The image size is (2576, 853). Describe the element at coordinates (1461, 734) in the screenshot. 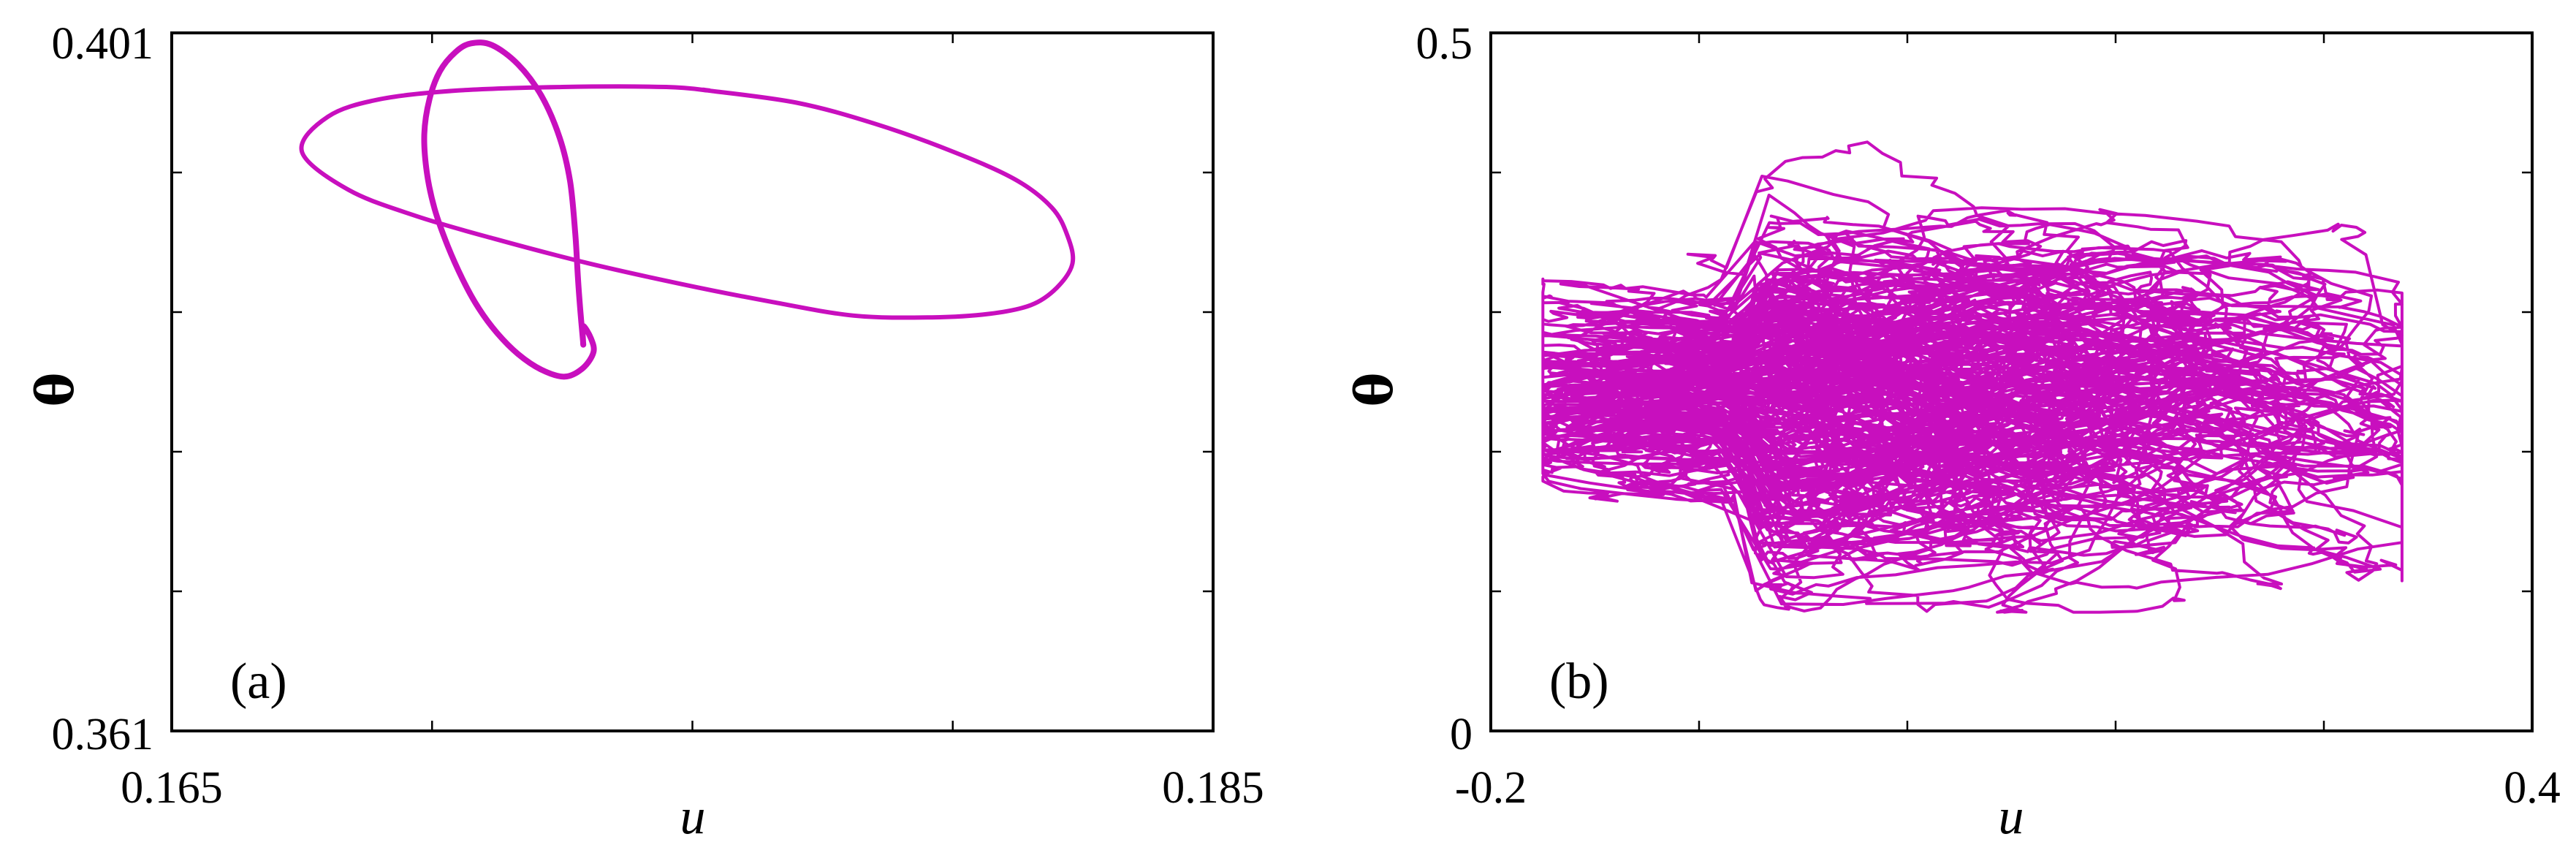

I see `panel-b-y-tick-bottom: 0` at that location.